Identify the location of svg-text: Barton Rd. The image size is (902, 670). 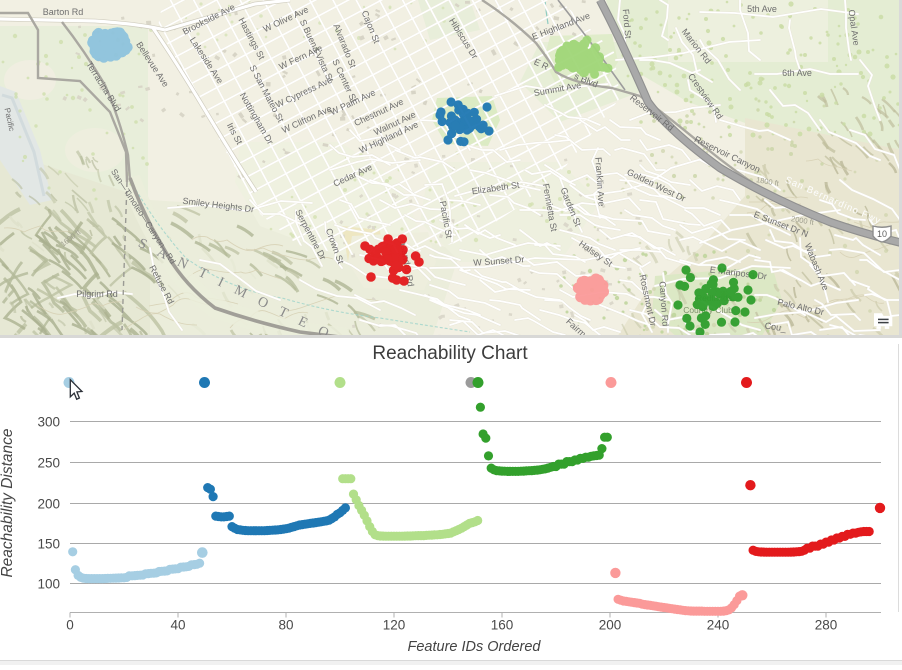
(63, 12).